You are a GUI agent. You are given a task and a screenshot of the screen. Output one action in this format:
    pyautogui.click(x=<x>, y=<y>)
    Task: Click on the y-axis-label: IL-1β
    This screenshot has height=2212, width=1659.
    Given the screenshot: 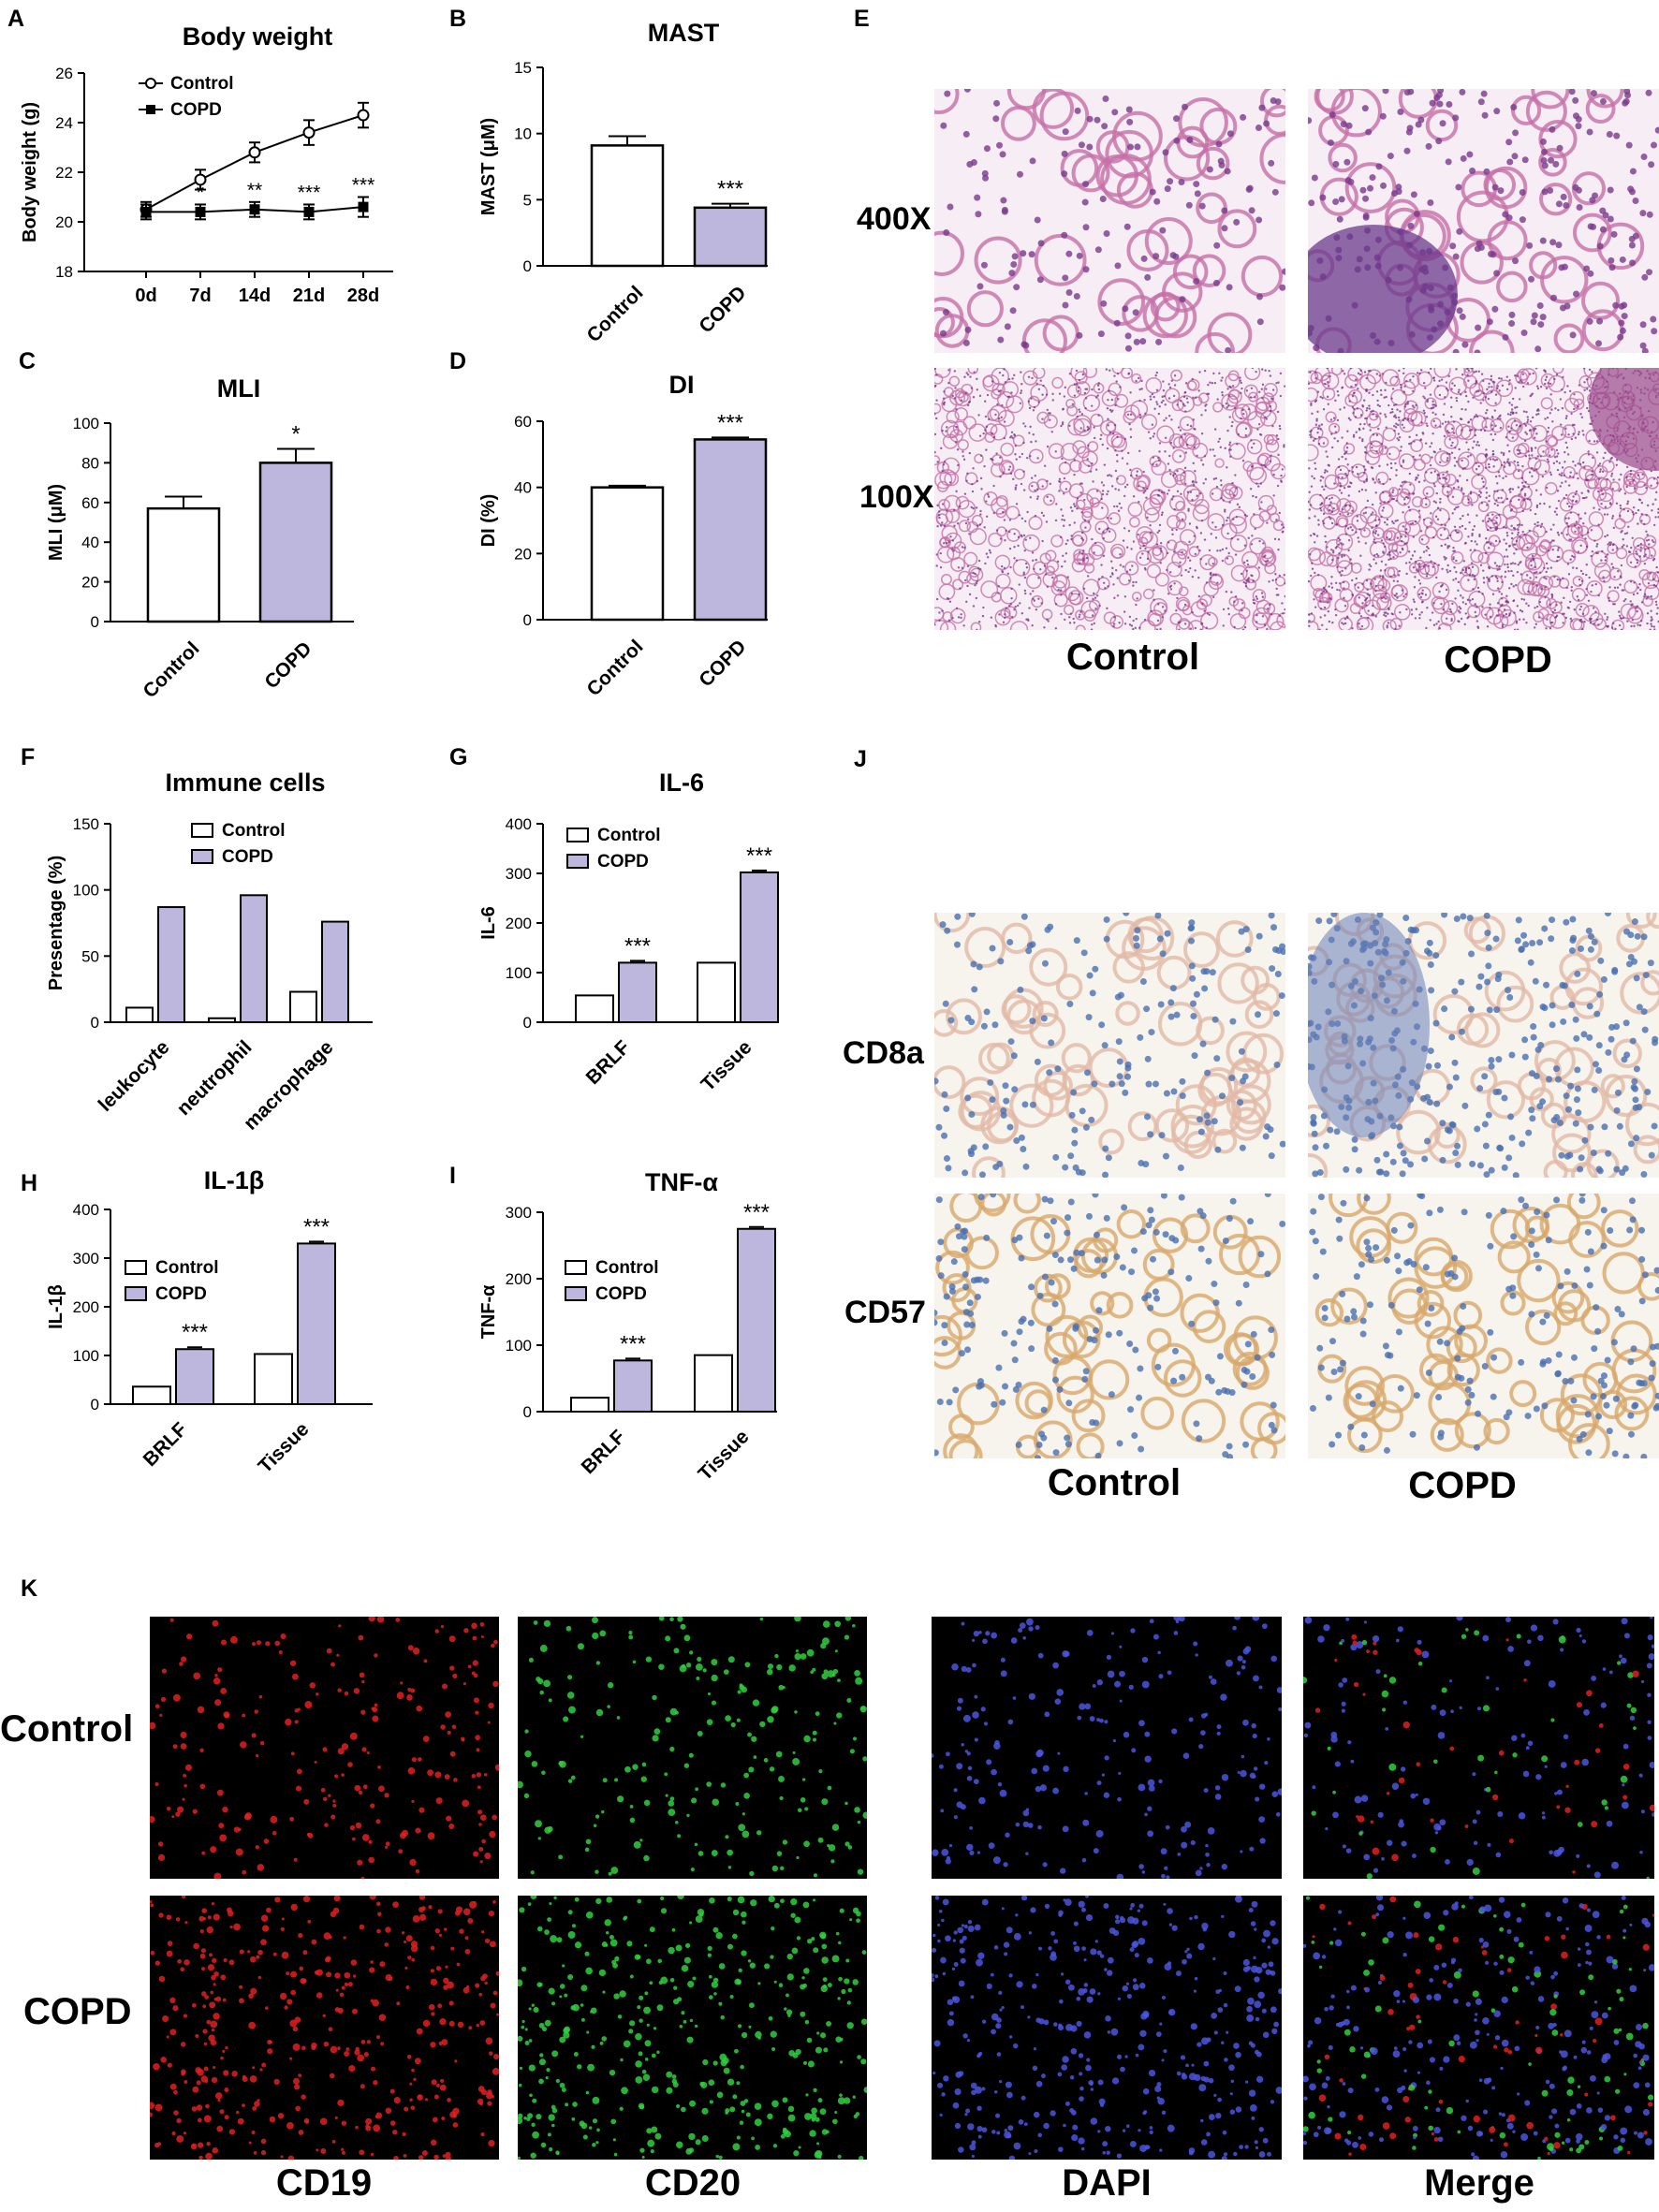 What is the action you would take?
    pyautogui.click(x=56, y=1306)
    